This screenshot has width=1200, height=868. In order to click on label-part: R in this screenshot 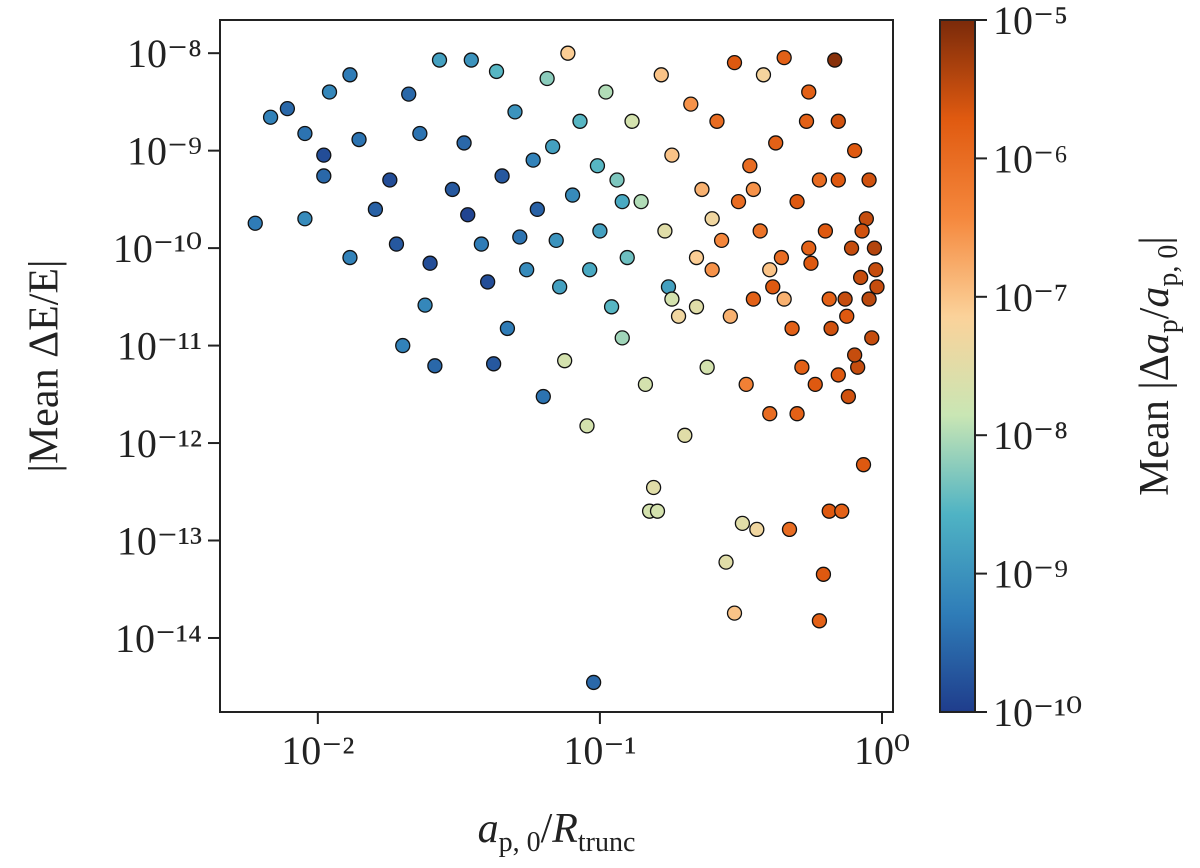, I will do `click(564, 829)`.